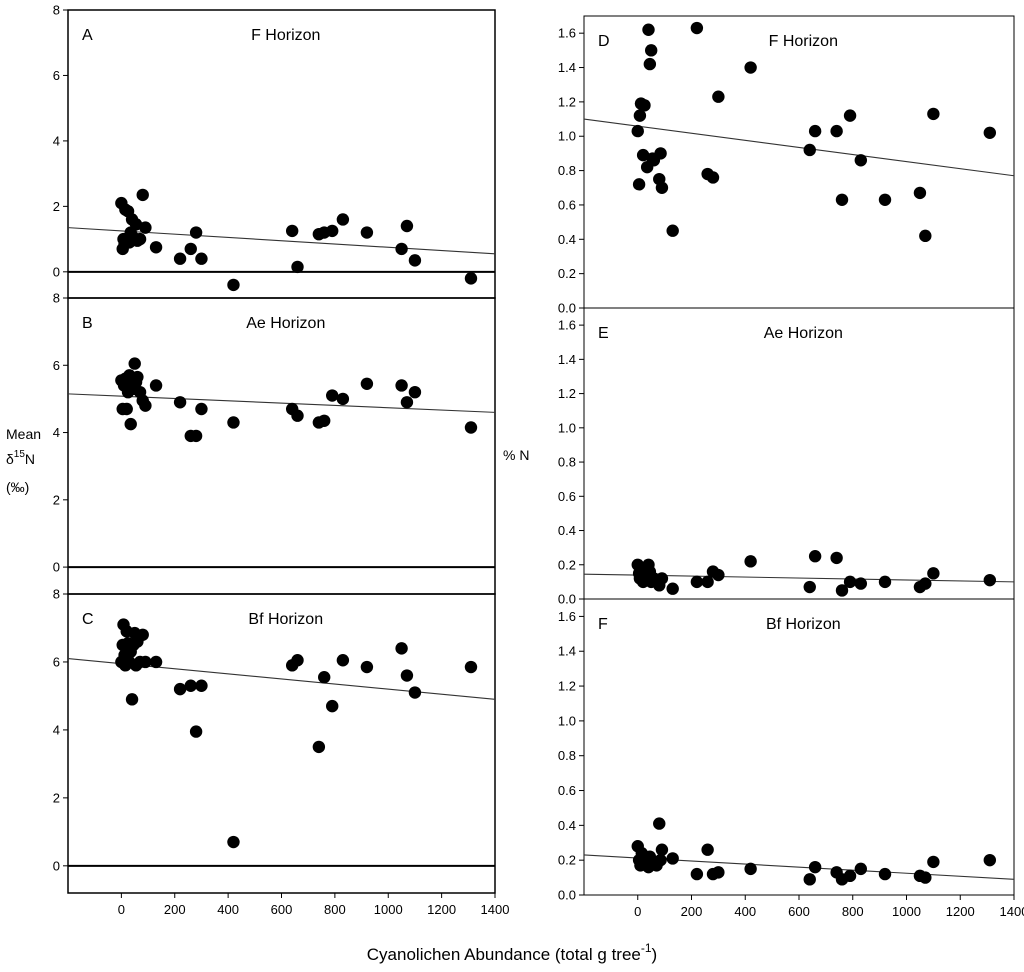  I want to click on x-axis-title-close: ), so click(655, 954).